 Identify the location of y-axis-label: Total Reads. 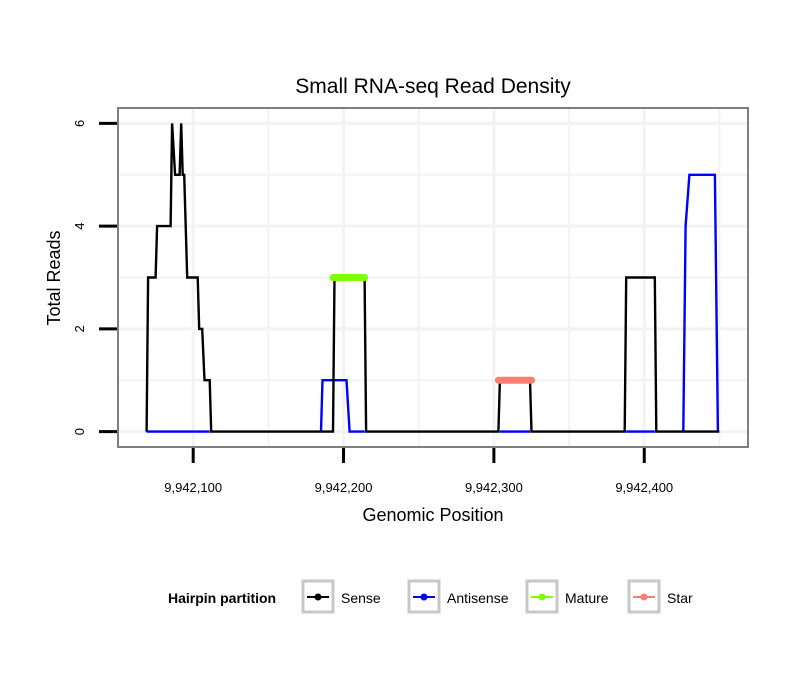
(54, 277).